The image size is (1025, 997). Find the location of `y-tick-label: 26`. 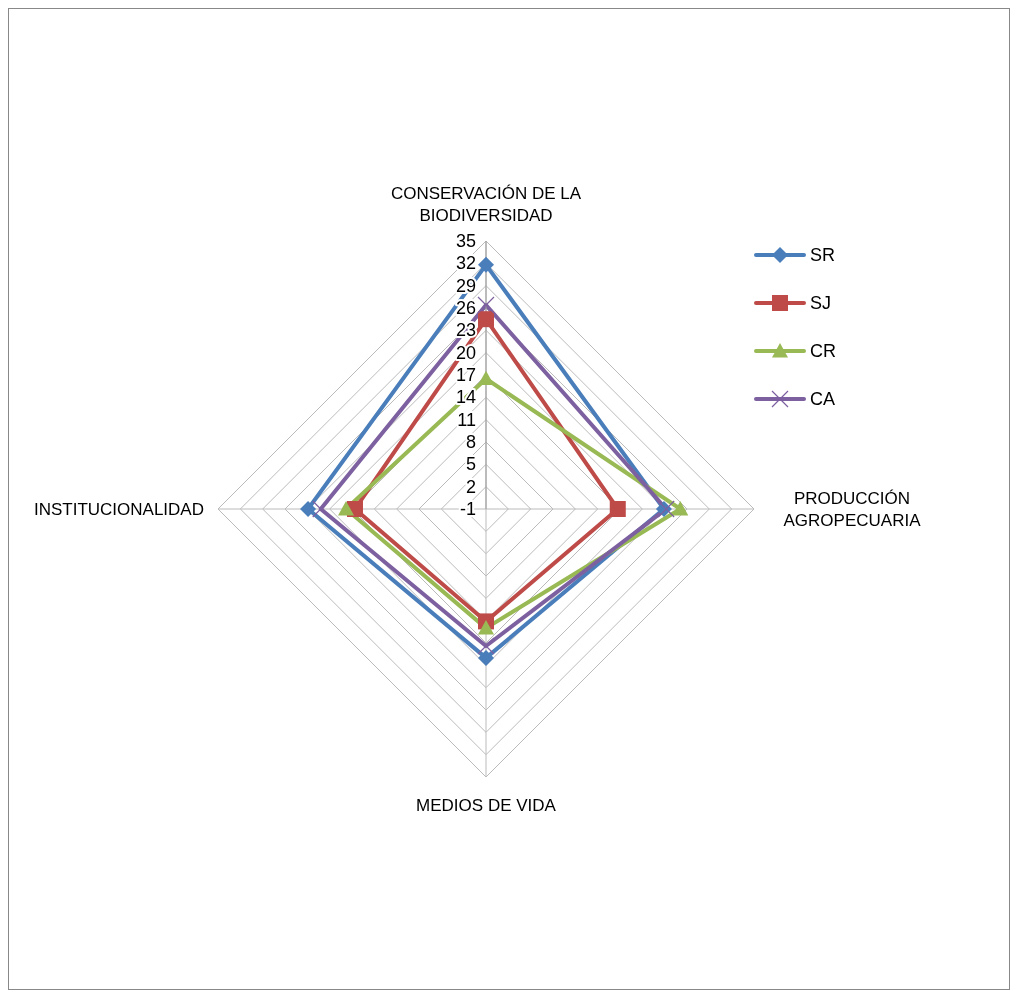

y-tick-label: 26 is located at coordinates (465, 308).